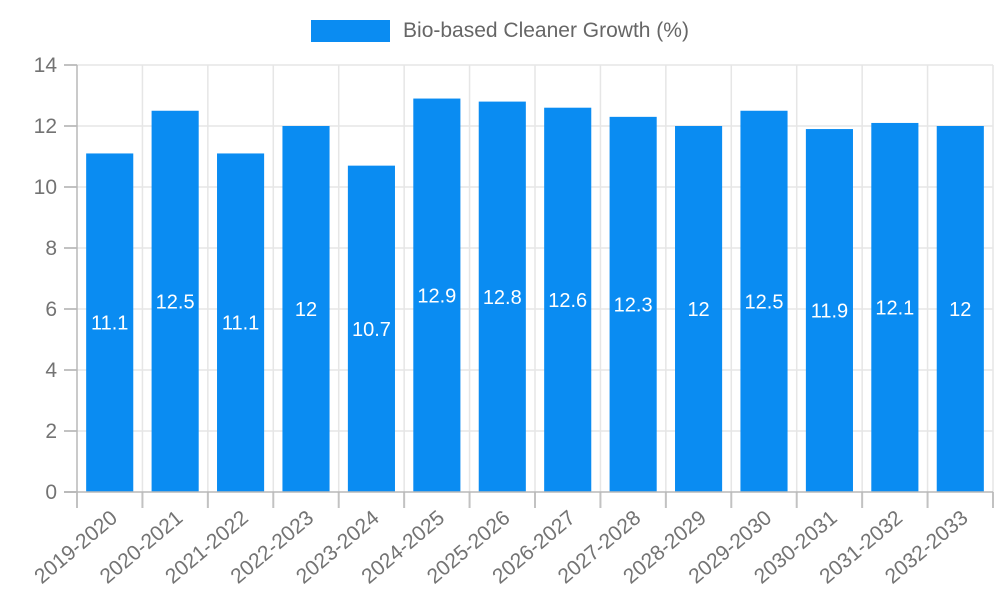  What do you see at coordinates (51, 431) in the screenshot?
I see `y-tick-label: 2` at bounding box center [51, 431].